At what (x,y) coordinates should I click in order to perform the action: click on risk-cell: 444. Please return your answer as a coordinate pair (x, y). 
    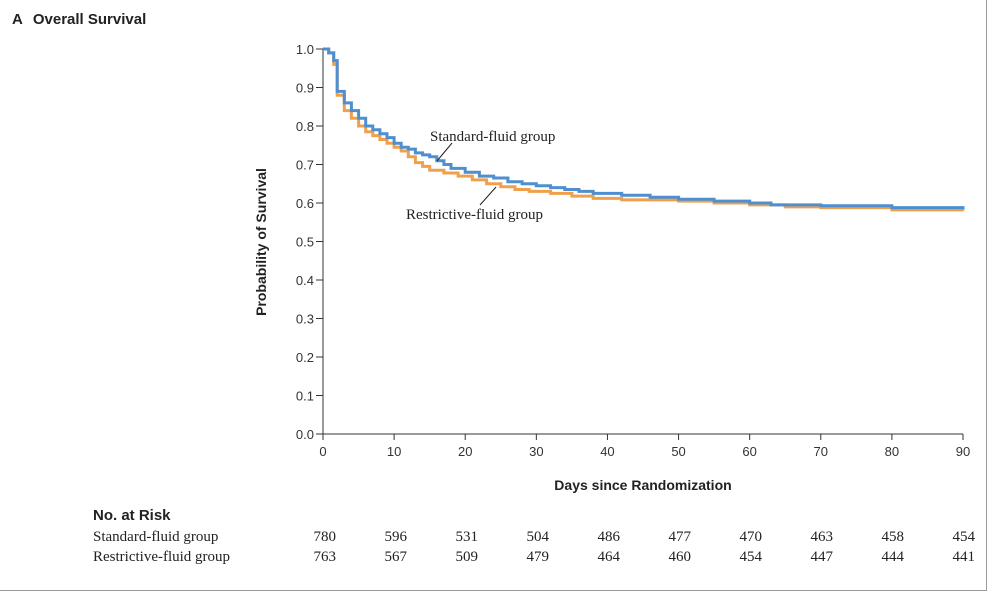
    Looking at the image, I should click on (893, 557).